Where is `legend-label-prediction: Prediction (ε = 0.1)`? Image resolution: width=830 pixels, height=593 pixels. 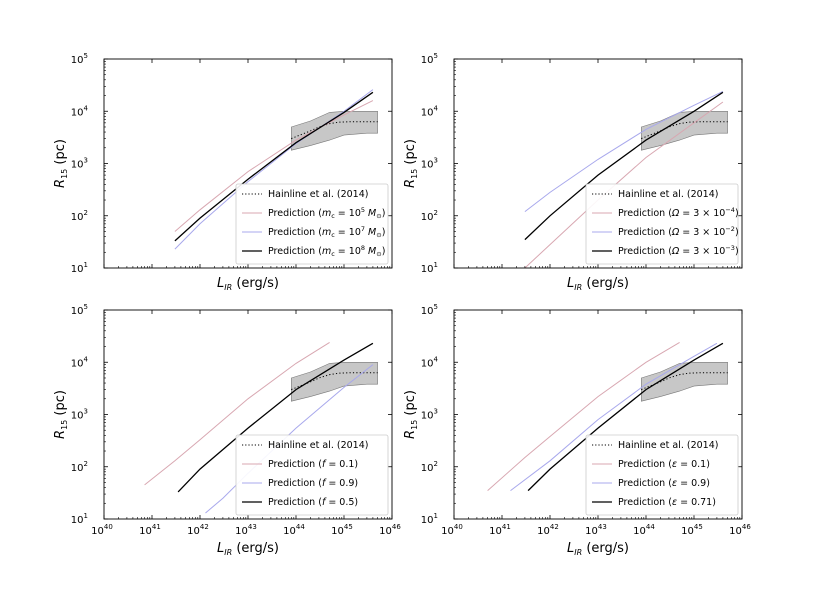 legend-label-prediction: Prediction (ε = 0.1) is located at coordinates (664, 464).